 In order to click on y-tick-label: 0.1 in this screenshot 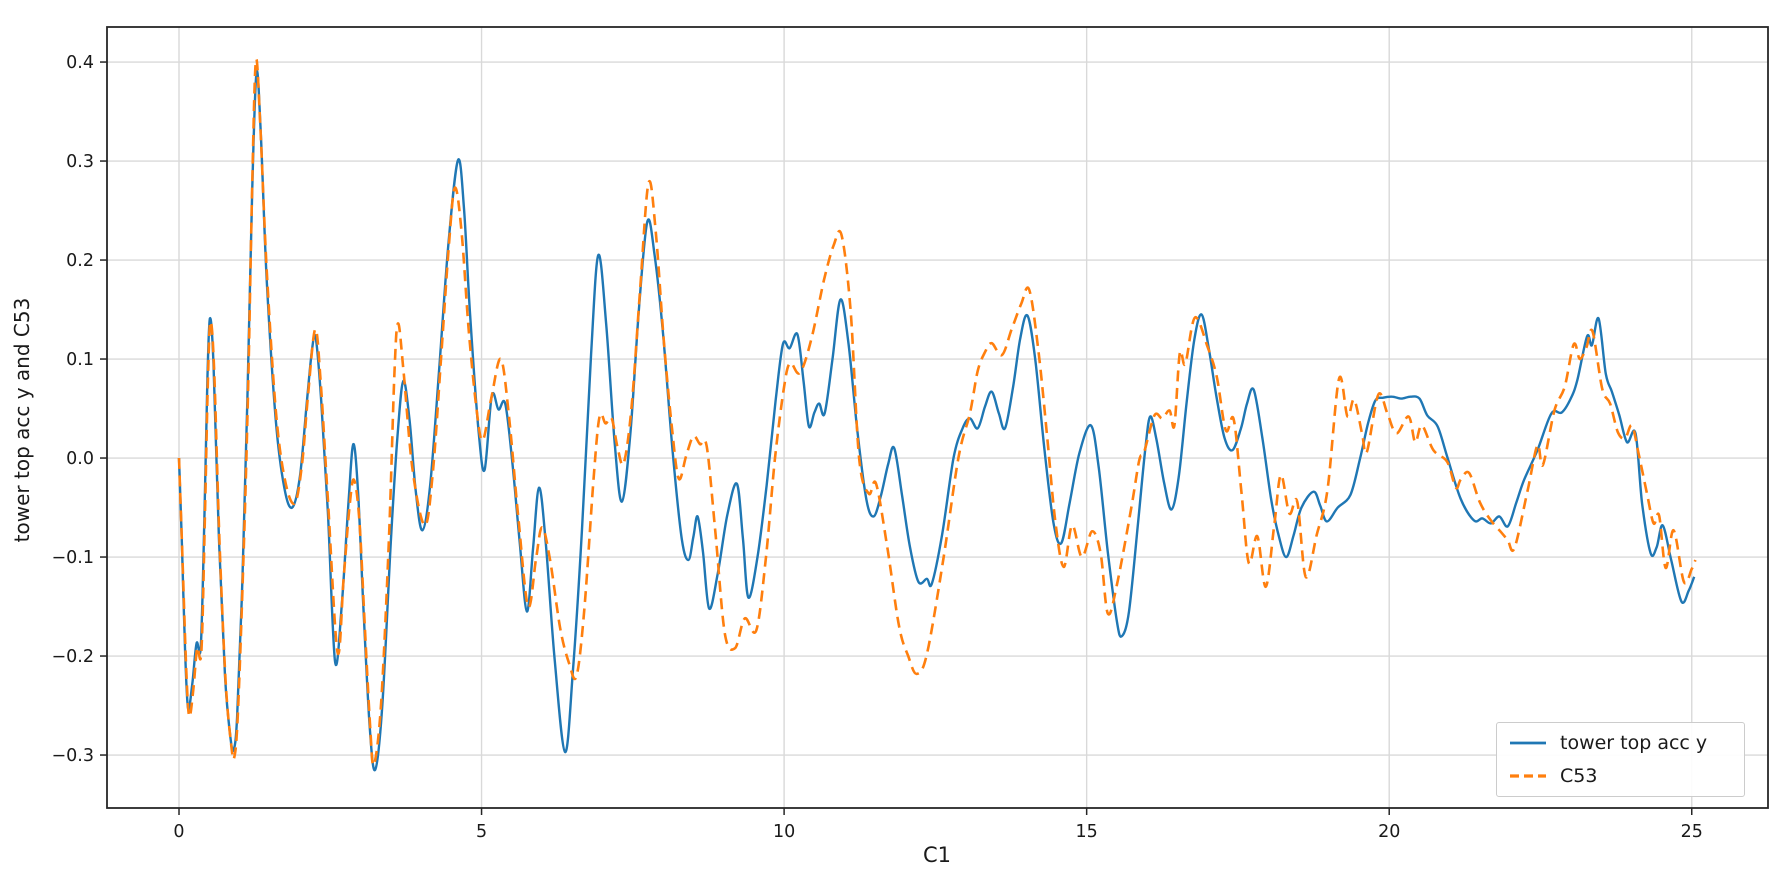, I will do `click(80, 360)`.